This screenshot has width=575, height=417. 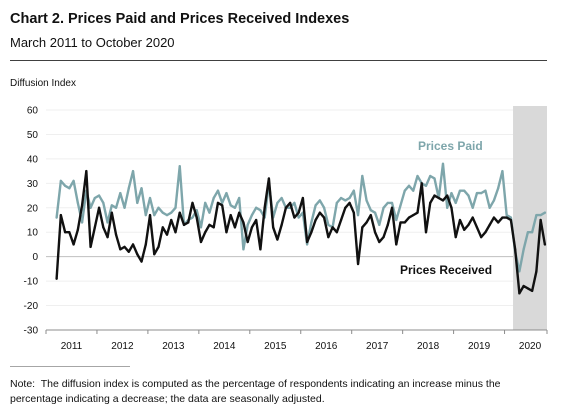 What do you see at coordinates (33, 159) in the screenshot?
I see `y-tick-label: 40` at bounding box center [33, 159].